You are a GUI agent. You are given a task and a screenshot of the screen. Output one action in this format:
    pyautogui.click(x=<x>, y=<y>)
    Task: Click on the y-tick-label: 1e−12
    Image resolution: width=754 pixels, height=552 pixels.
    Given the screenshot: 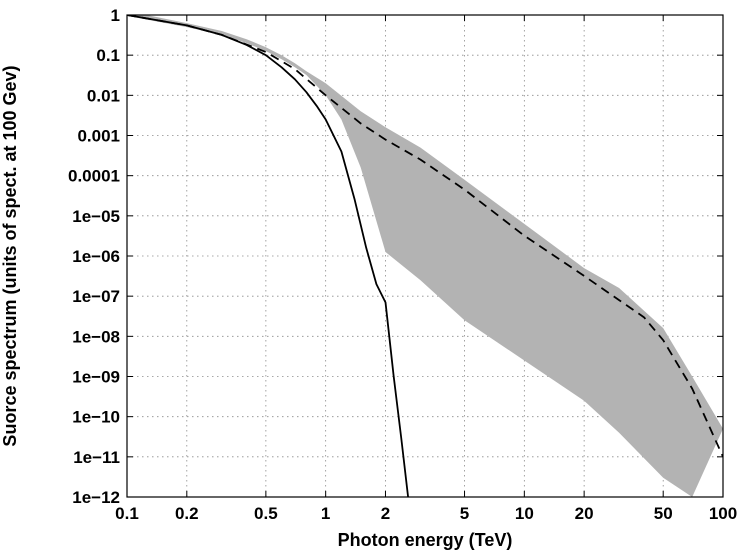 What is the action you would take?
    pyautogui.click(x=96, y=497)
    